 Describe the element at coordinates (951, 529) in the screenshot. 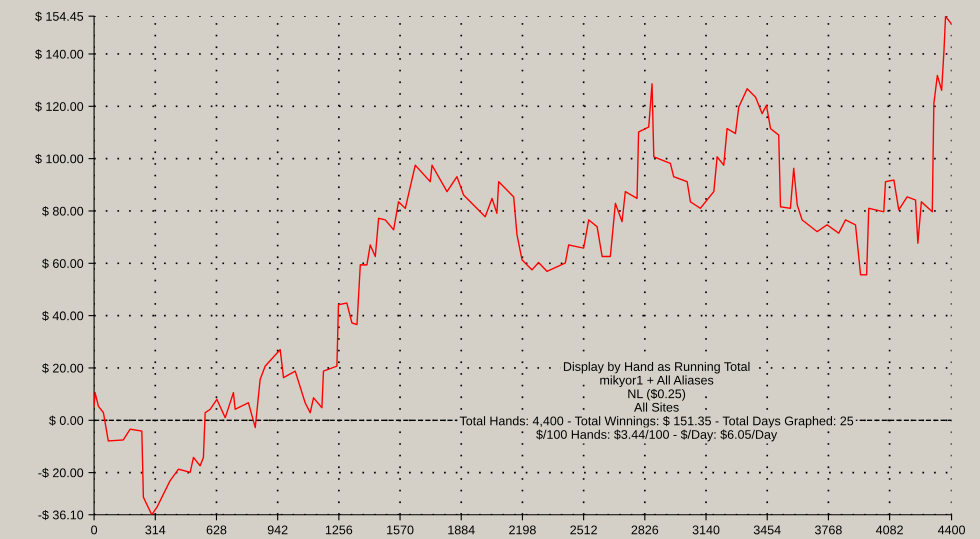

I see `x-tick-label: 4400` at that location.